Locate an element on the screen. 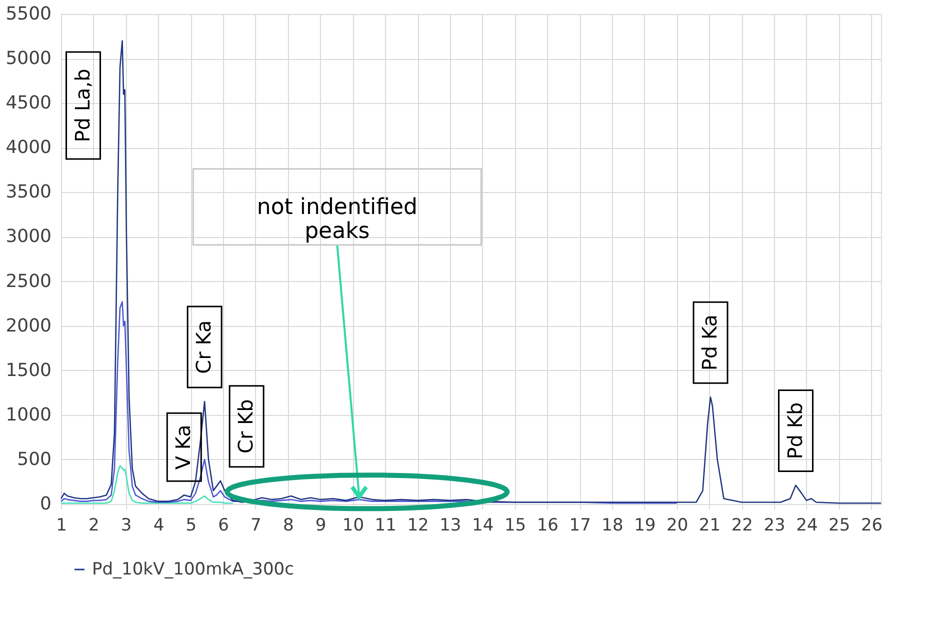 The height and width of the screenshot is (628, 951). y-tick-label: 0 is located at coordinates (46, 504).